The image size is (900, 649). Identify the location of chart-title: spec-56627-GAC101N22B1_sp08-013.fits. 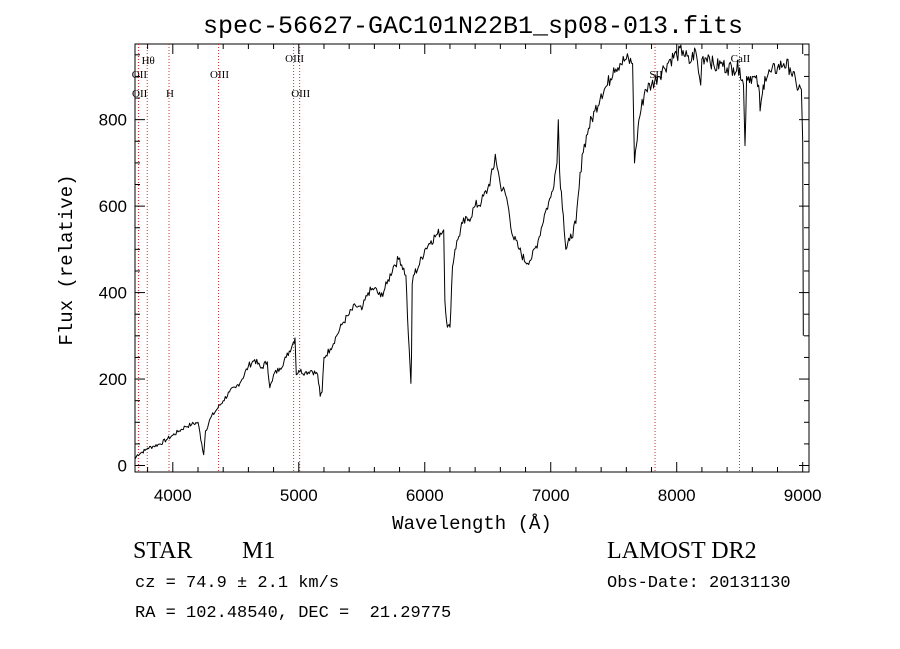
(473, 26).